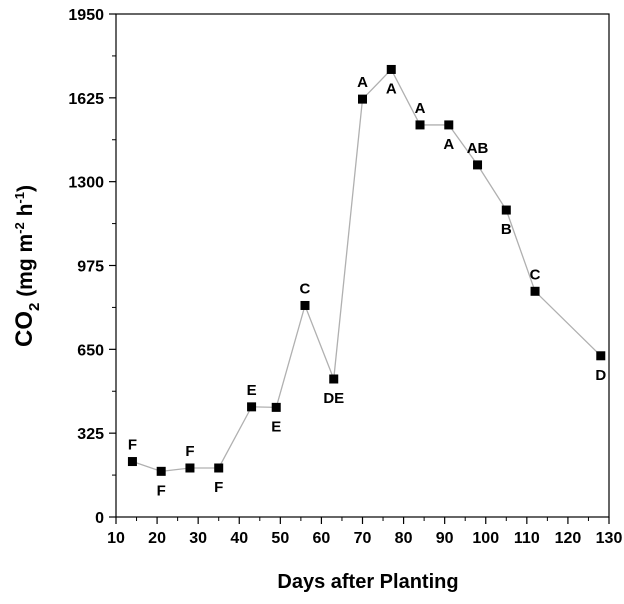 The width and height of the screenshot is (624, 604). What do you see at coordinates (198, 538) in the screenshot?
I see `x-tick-label: 30` at bounding box center [198, 538].